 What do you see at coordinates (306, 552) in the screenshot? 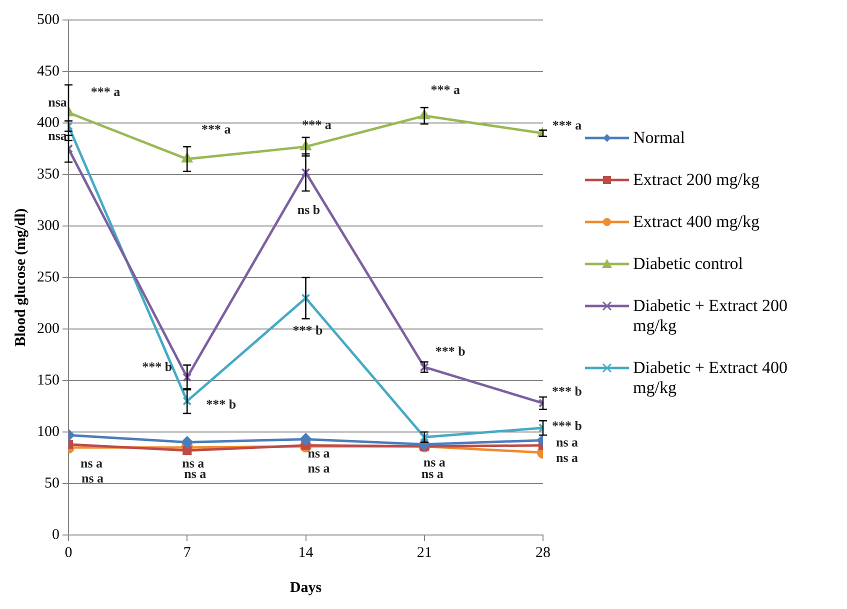
I see `x-tick-label: 14` at bounding box center [306, 552].